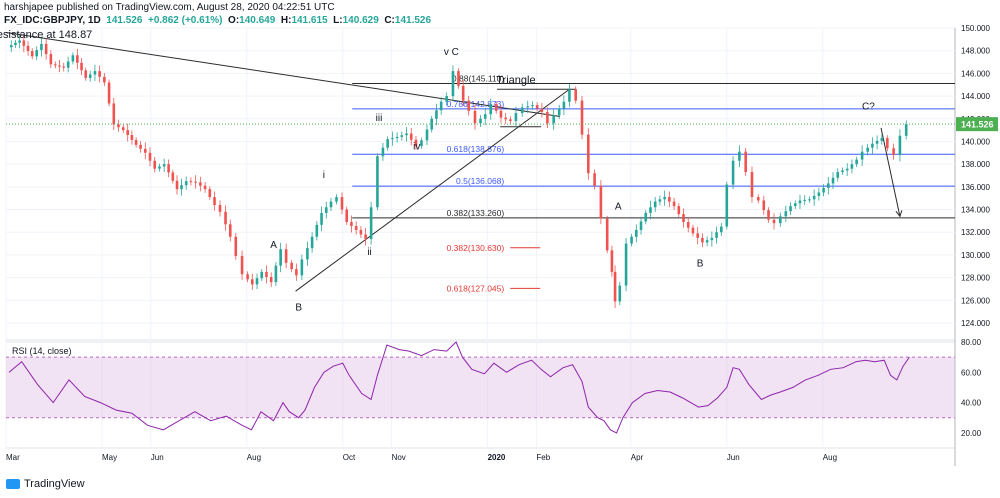  I want to click on open-label: O:, so click(234, 20).